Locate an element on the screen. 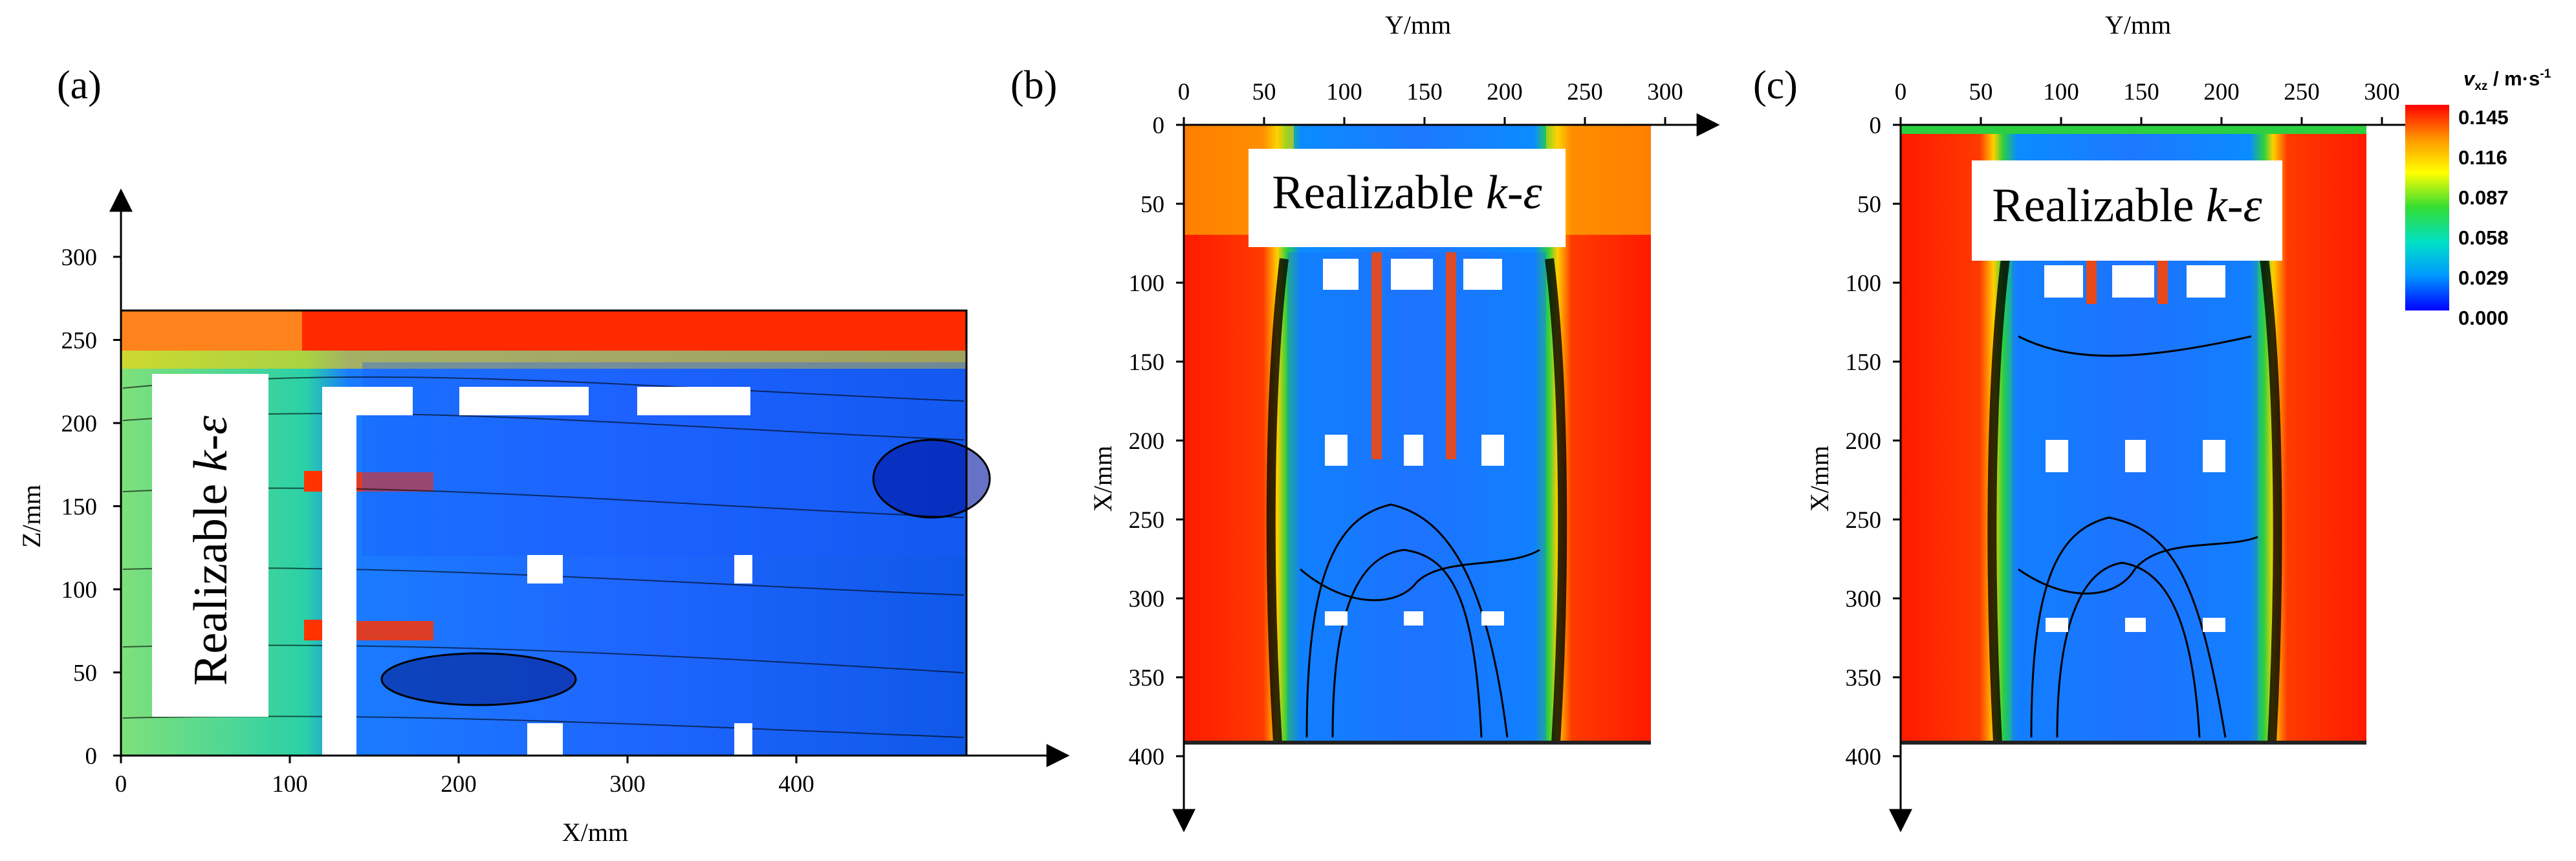 Image resolution: width=2576 pixels, height=861 pixels. panel-c-label: (c) is located at coordinates (1776, 85).